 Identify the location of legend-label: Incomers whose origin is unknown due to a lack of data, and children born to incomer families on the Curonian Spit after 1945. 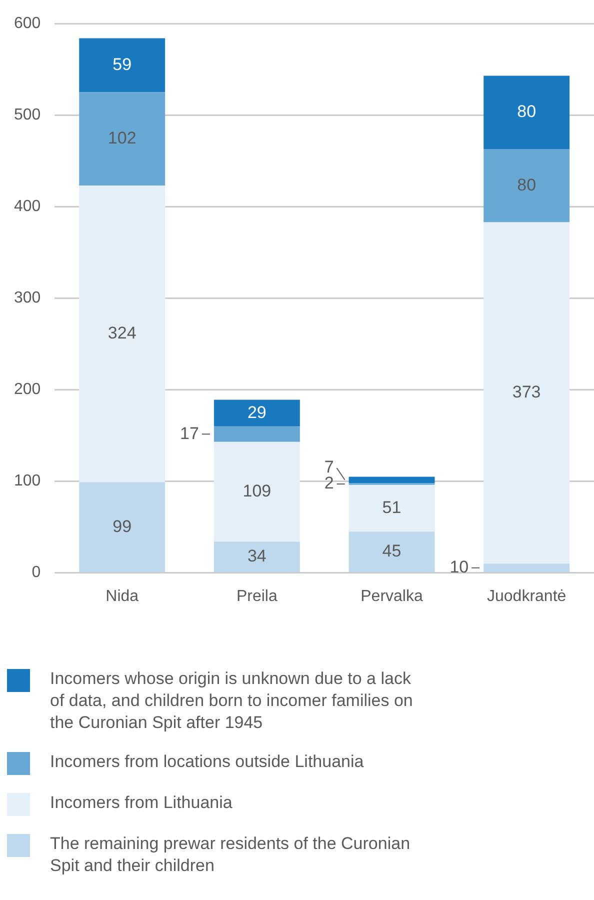
(232, 701).